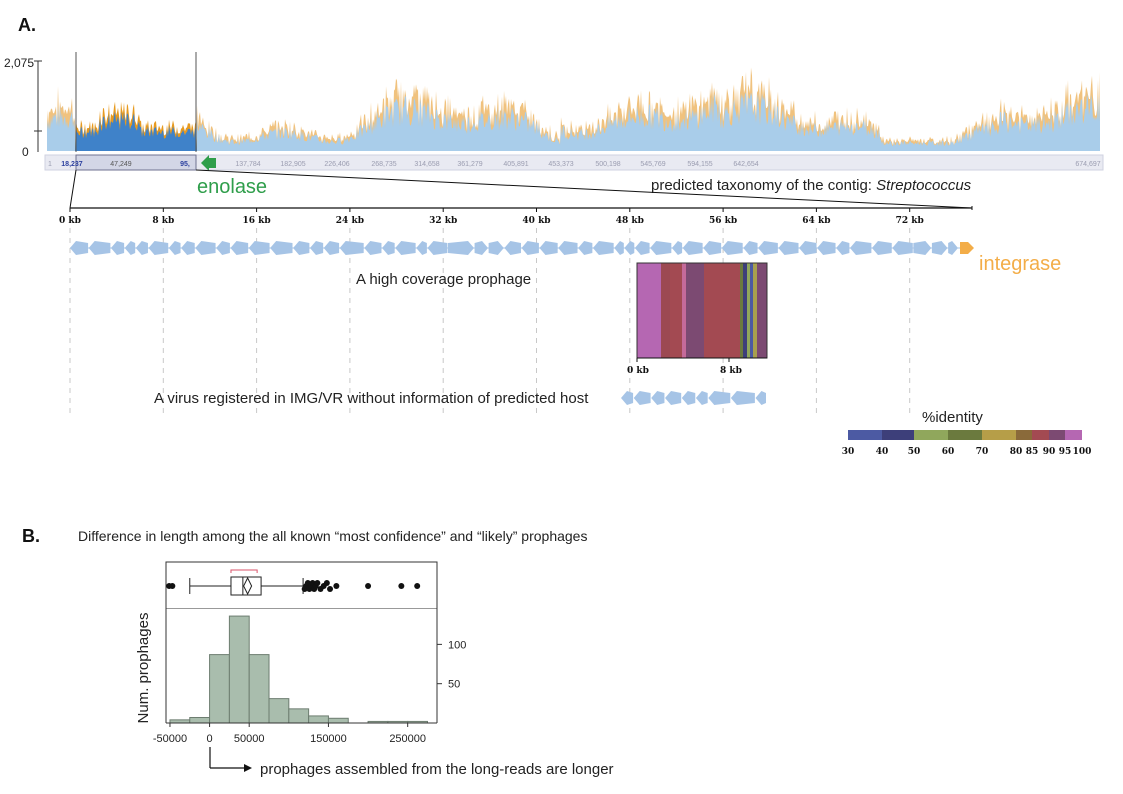  What do you see at coordinates (170, 739) in the screenshot?
I see `x-tick-label: -50000` at bounding box center [170, 739].